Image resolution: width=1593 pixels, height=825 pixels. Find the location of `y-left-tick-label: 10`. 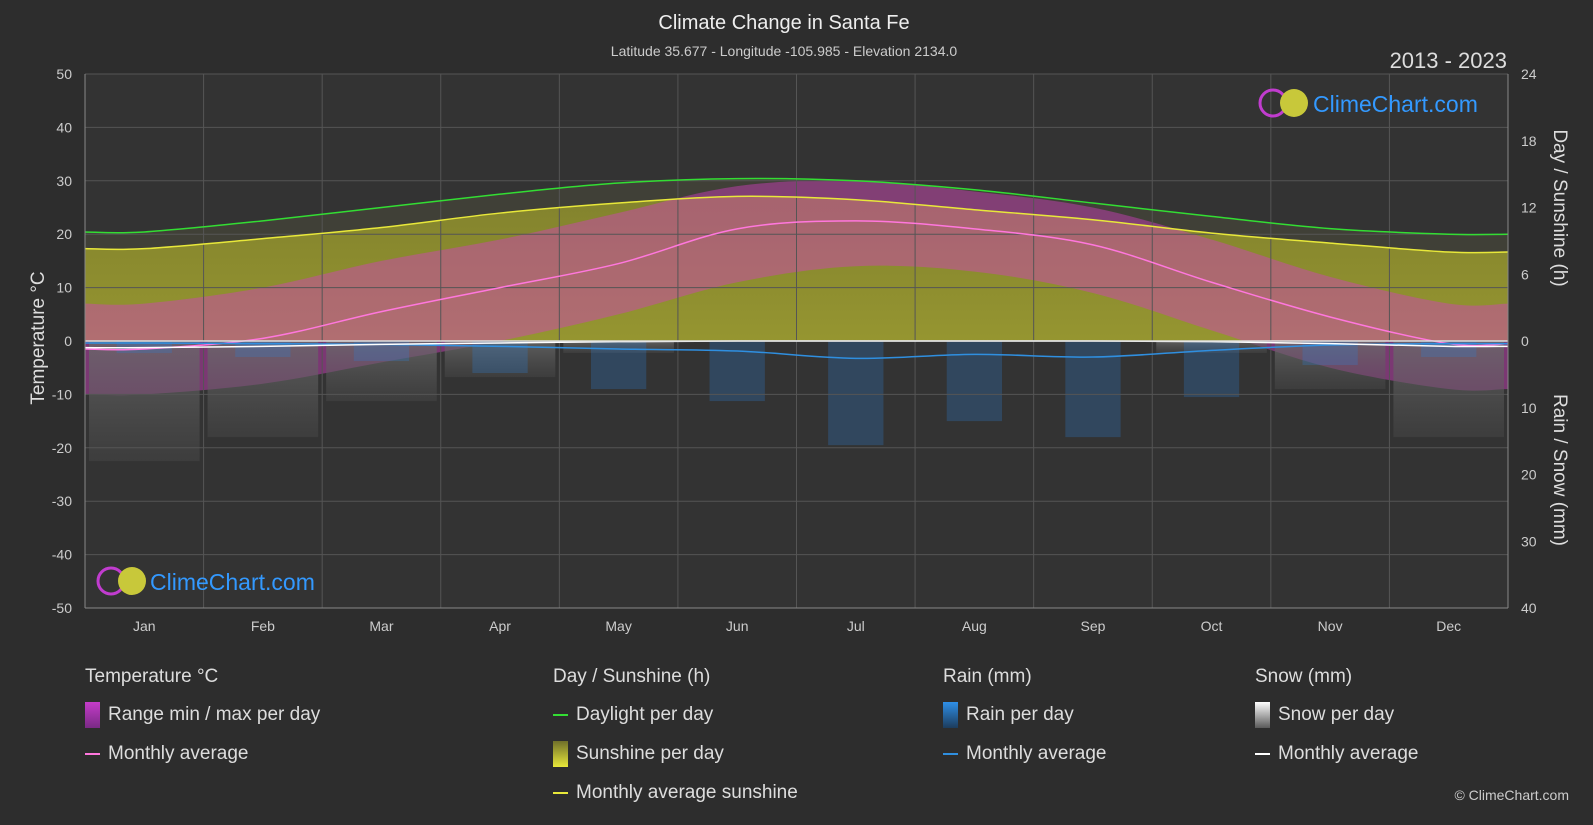

y-left-tick-label: 10 is located at coordinates (64, 288).